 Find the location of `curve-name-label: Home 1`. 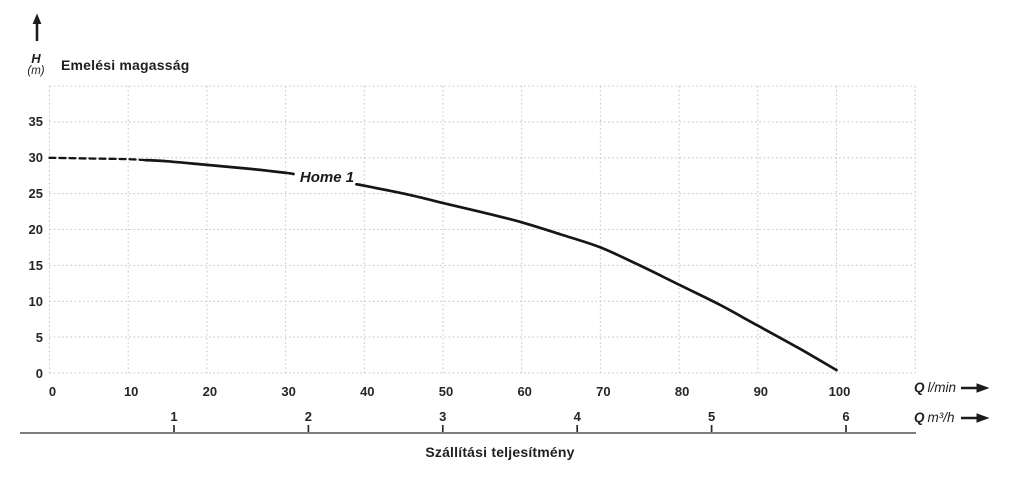

curve-name-label: Home 1 is located at coordinates (327, 177).